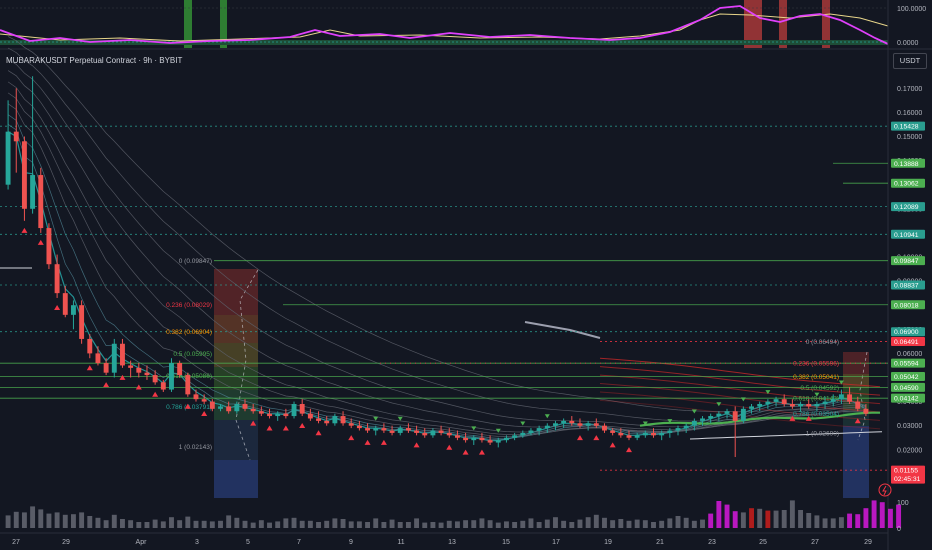  What do you see at coordinates (907, 479) in the screenshot?
I see `countdown-text: 02:45:31` at bounding box center [907, 479].